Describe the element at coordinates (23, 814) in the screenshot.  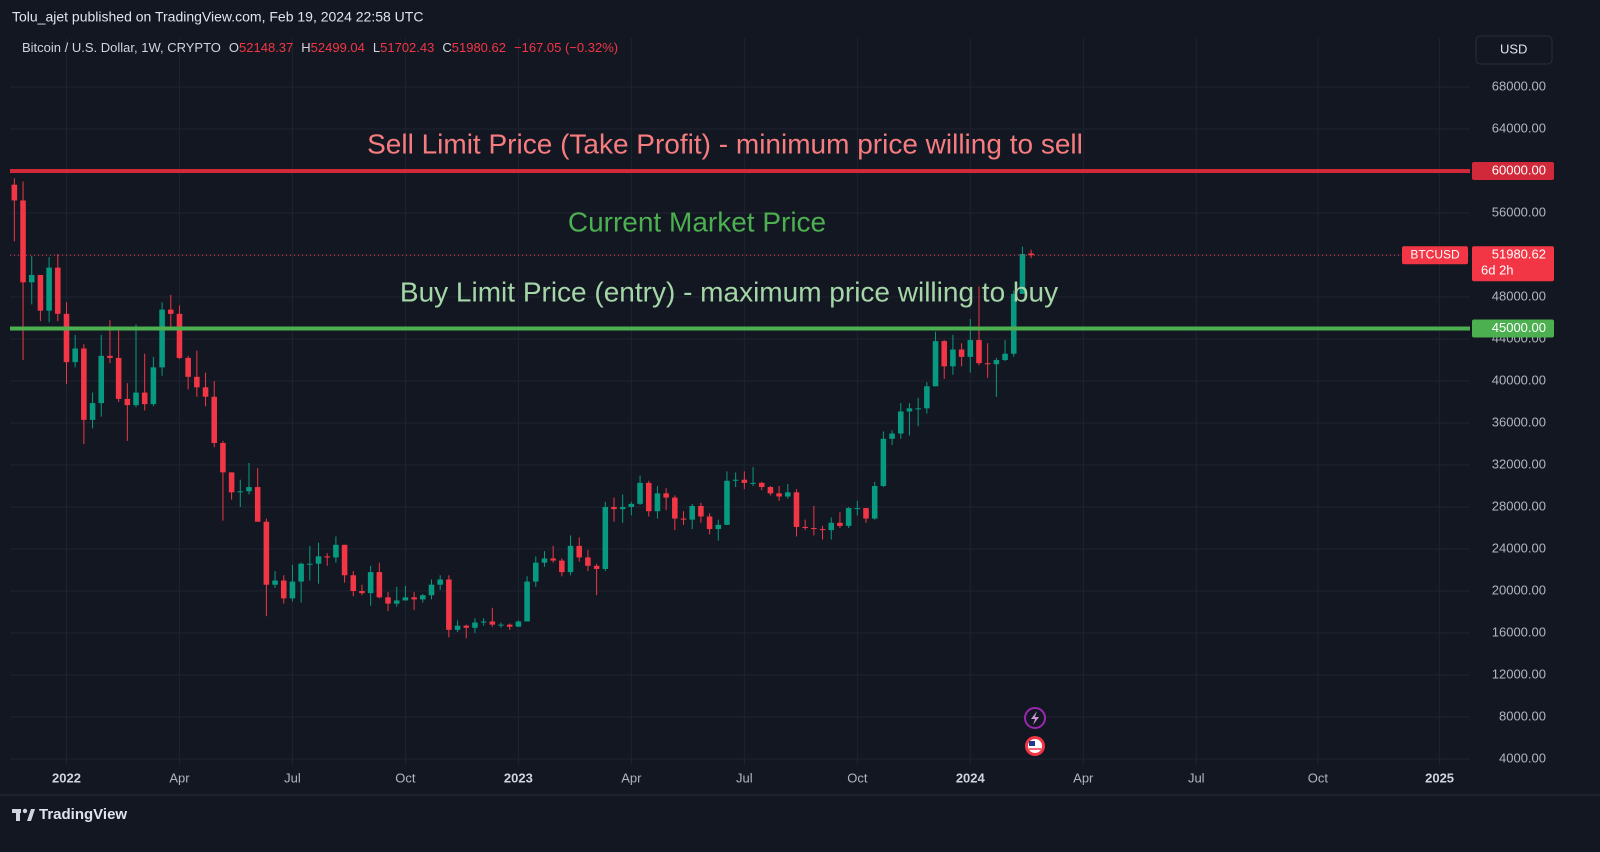
I see `brand-logo` at that location.